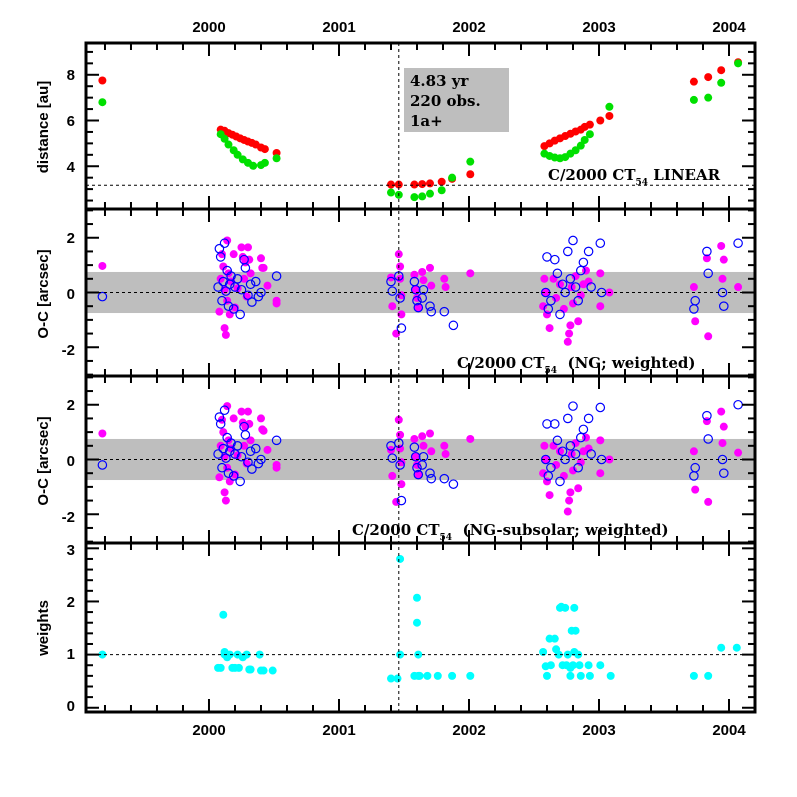 The image size is (797, 797). Describe the element at coordinates (71, 550) in the screenshot. I see `y-tick-label: 3` at that location.